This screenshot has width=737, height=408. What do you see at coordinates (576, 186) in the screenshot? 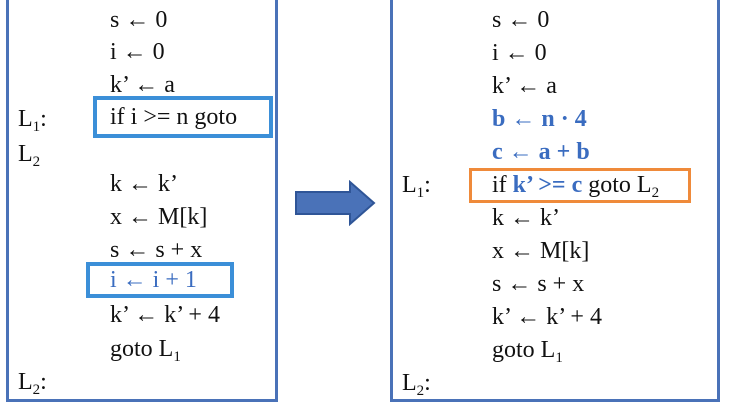
I see `code-line-condition: if k’ >= c goto L2` at bounding box center [576, 186].